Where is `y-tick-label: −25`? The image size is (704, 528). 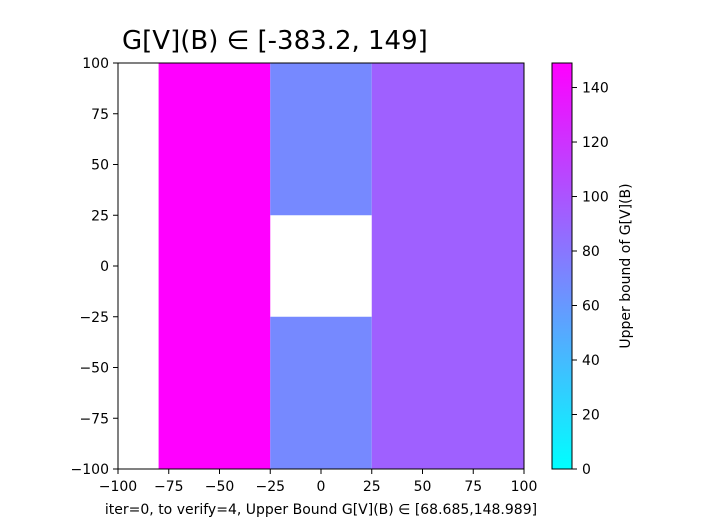 y-tick-label: −25 is located at coordinates (94, 318).